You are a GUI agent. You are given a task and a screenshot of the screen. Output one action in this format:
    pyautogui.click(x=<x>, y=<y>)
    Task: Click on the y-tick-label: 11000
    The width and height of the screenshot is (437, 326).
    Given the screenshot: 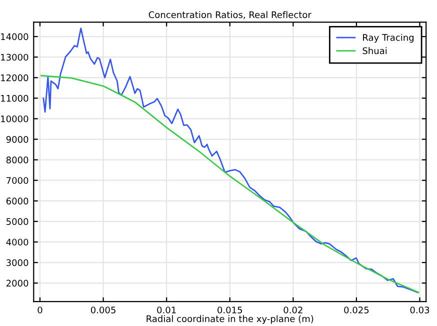 What is the action you would take?
    pyautogui.click(x=14, y=98)
    